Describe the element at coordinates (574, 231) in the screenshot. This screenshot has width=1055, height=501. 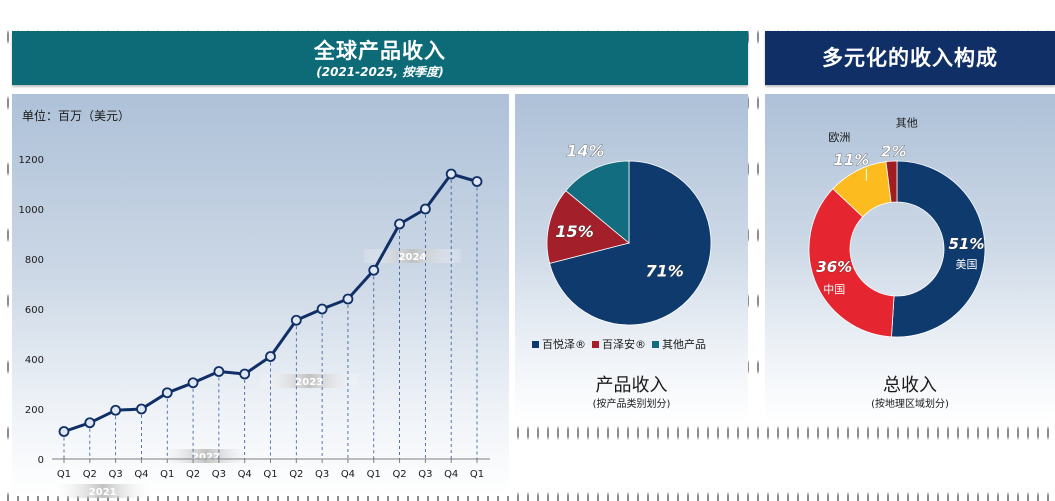
I see `pie-percent-label: 15%` at that location.